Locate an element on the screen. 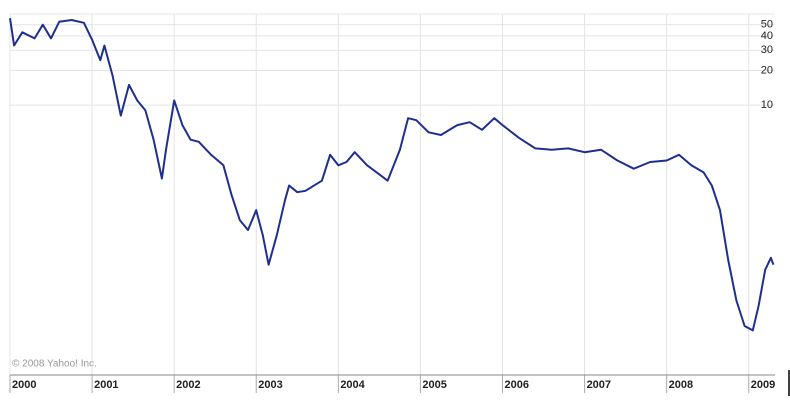 The image size is (790, 403). x-tick-label: 2000 is located at coordinates (24, 385).